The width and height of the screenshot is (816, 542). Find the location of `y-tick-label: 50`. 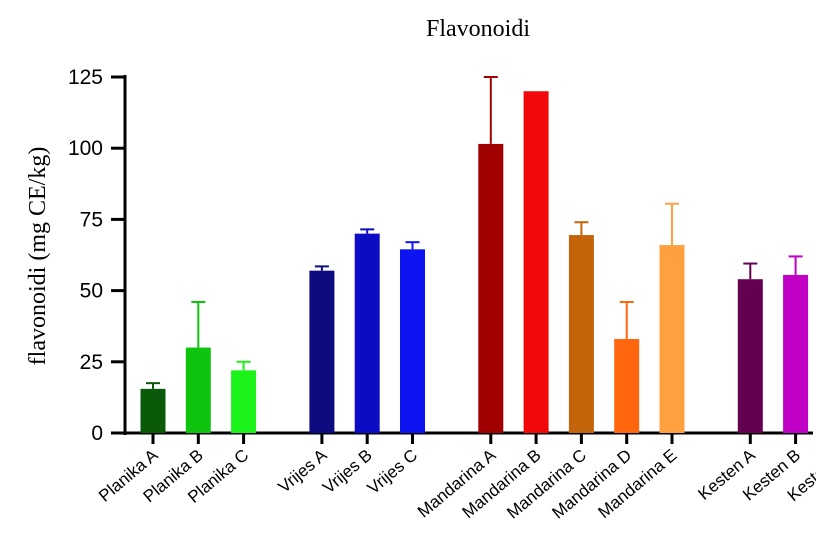

y-tick-label: 50 is located at coordinates (91, 291).